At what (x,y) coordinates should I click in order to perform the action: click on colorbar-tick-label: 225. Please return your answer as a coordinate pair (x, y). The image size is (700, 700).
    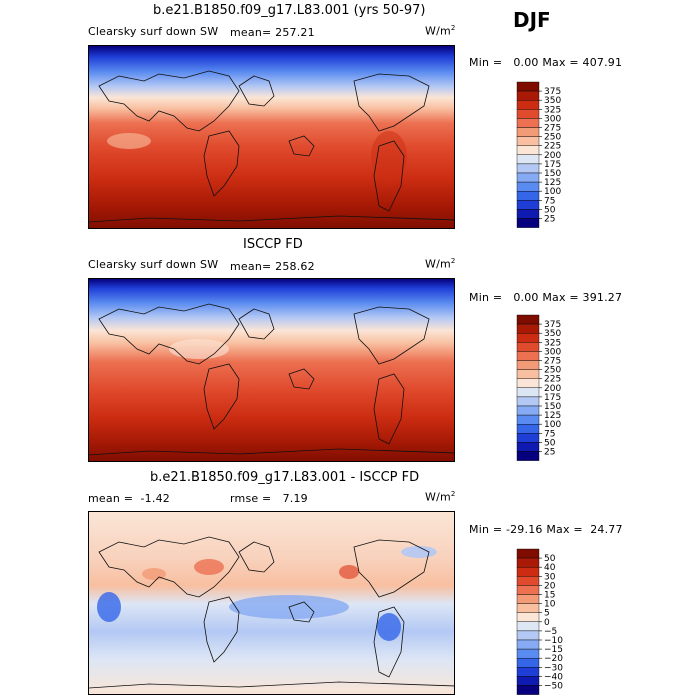
    Looking at the image, I should click on (552, 147).